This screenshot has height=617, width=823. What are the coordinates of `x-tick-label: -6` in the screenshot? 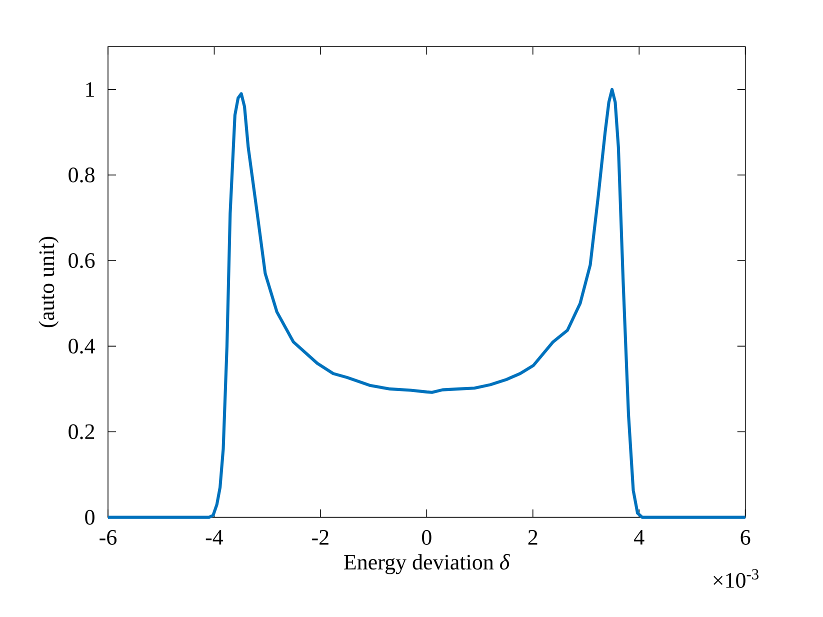 It's located at (108, 537).